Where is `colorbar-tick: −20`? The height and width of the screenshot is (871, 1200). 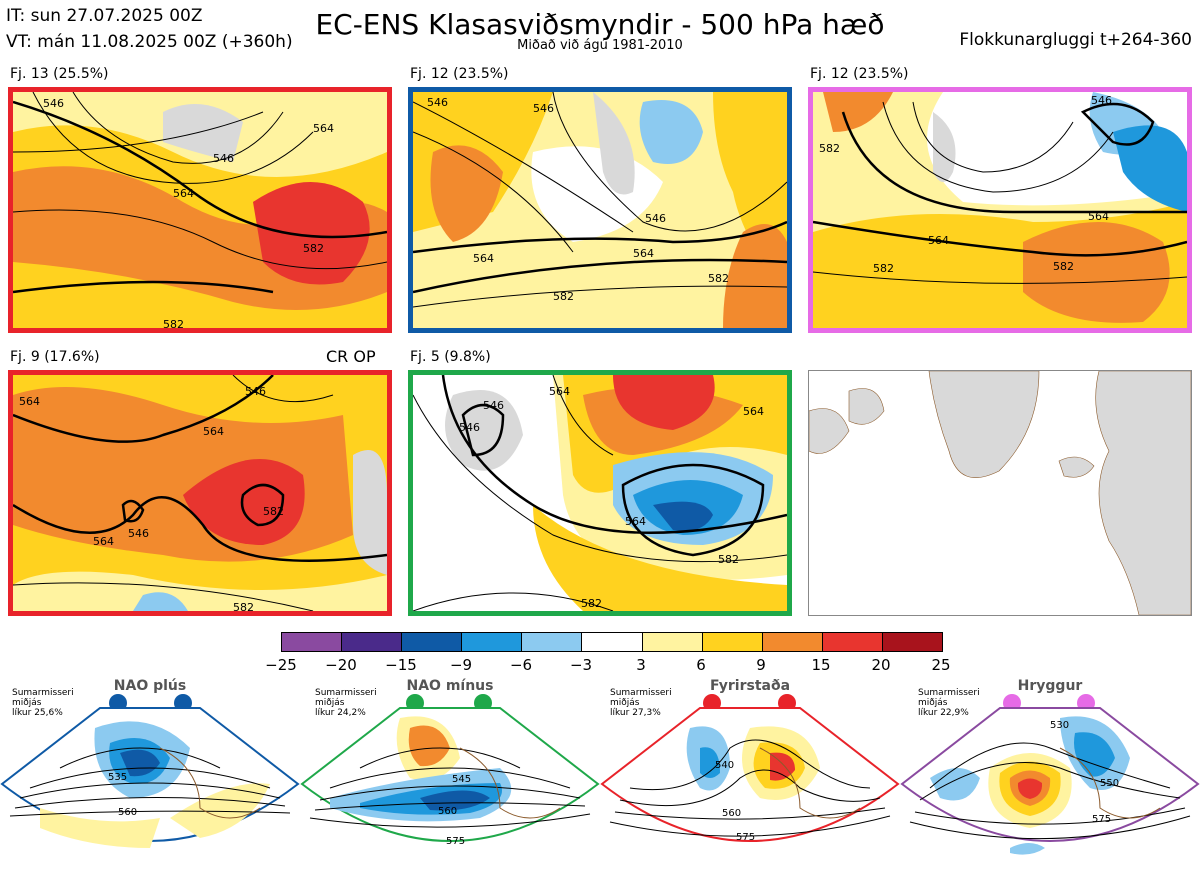
colorbar-tick: −20 is located at coordinates (341, 665).